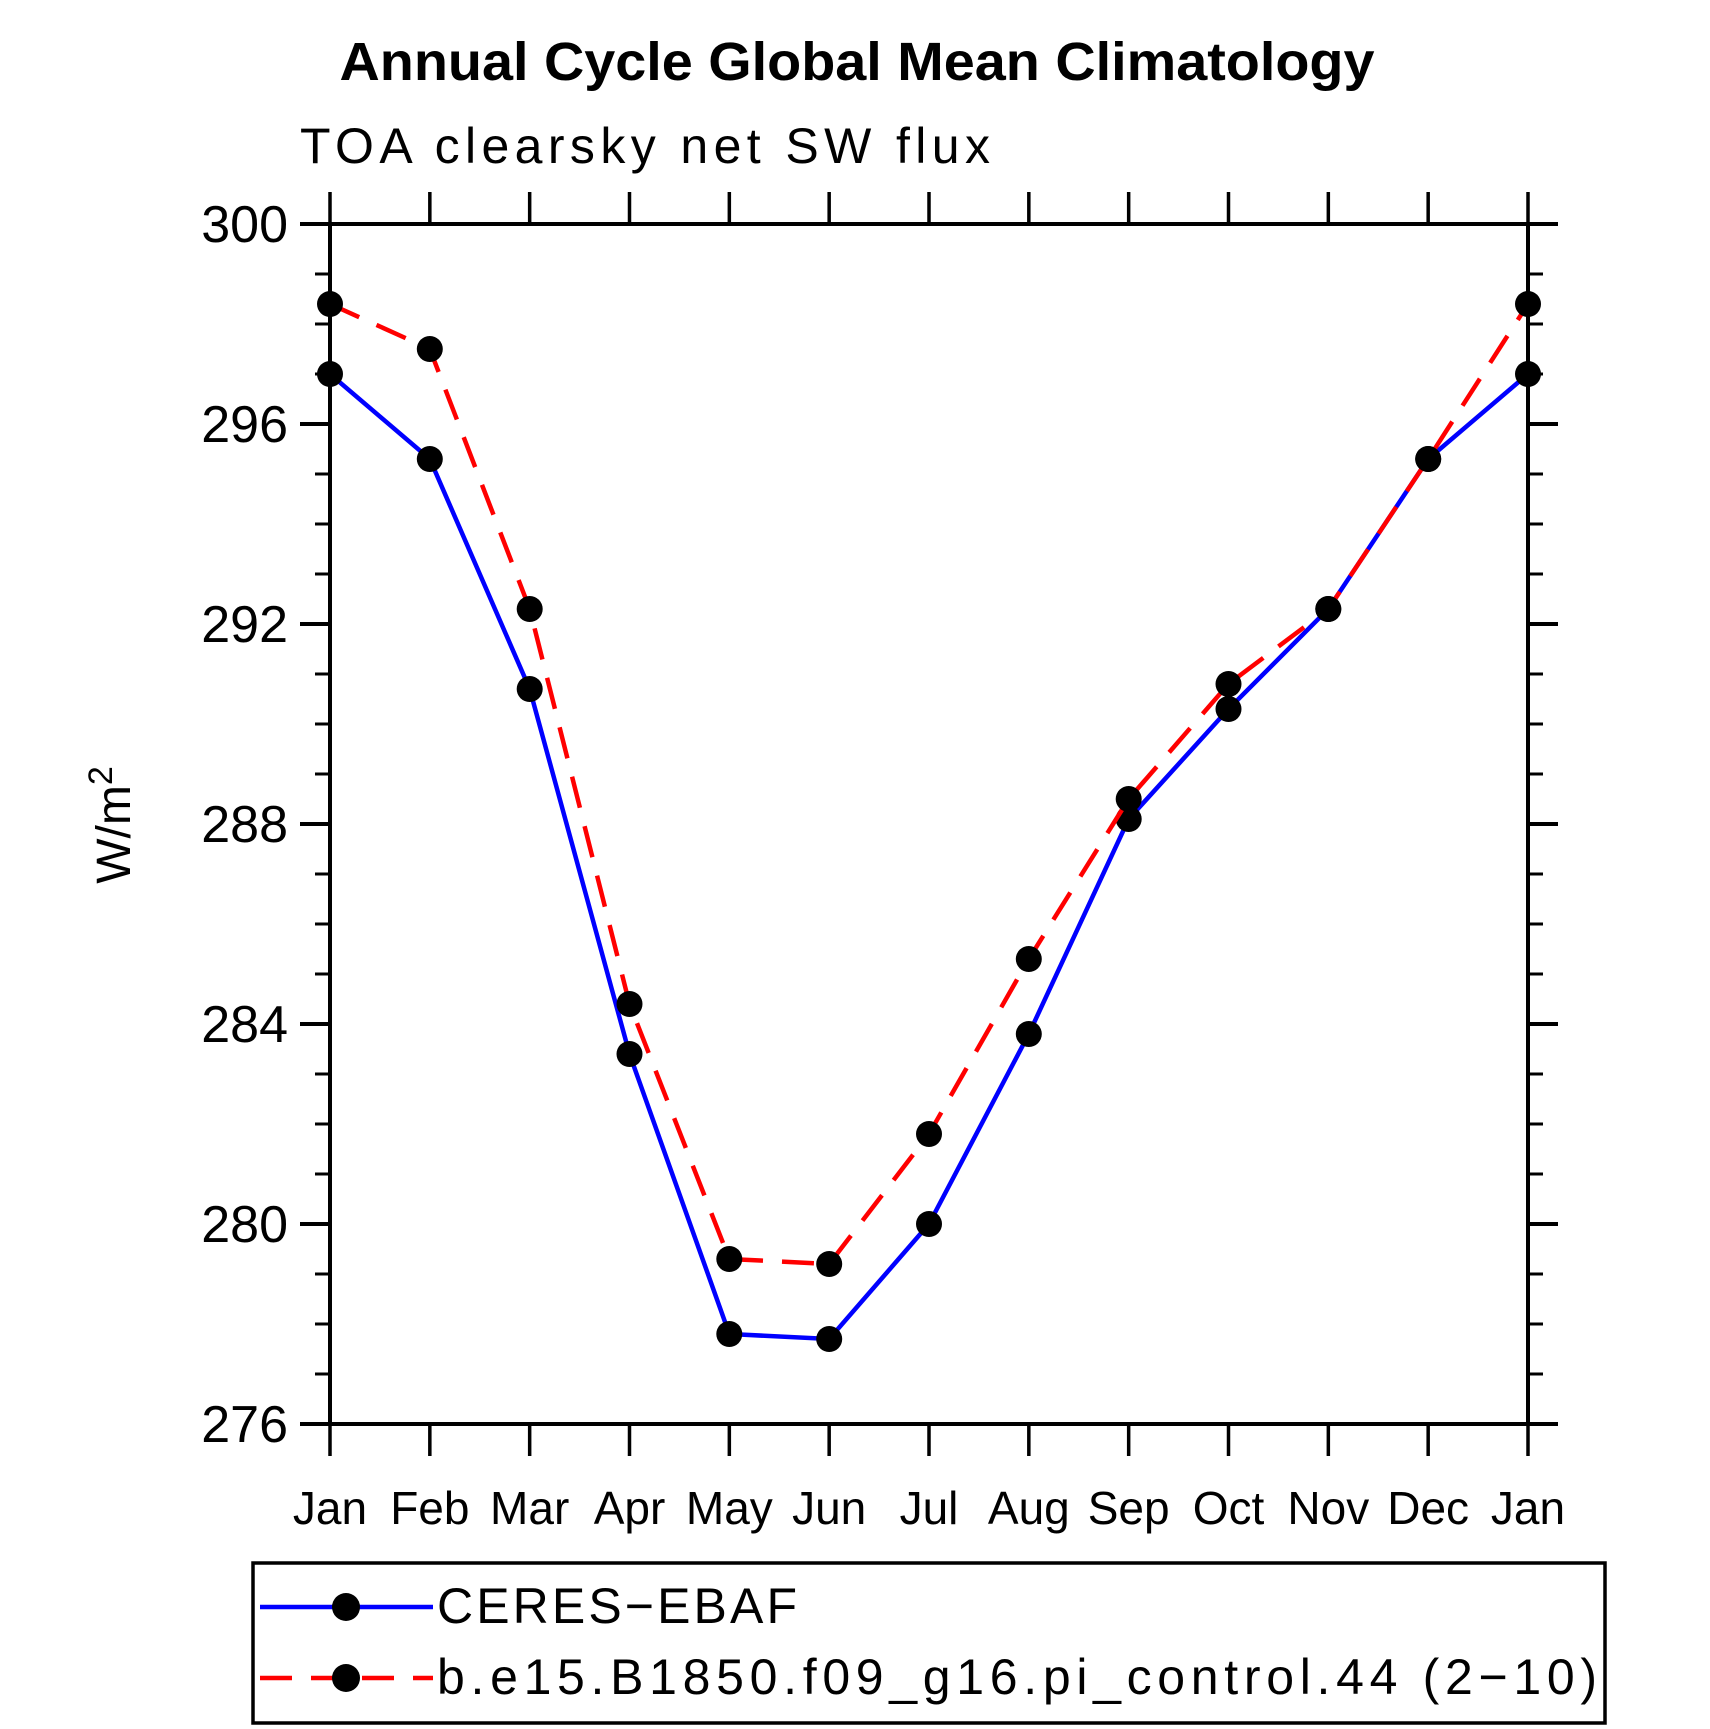 This screenshot has height=1729, width=1710. I want to click on y-axis-tick-label: 284, so click(244, 1025).